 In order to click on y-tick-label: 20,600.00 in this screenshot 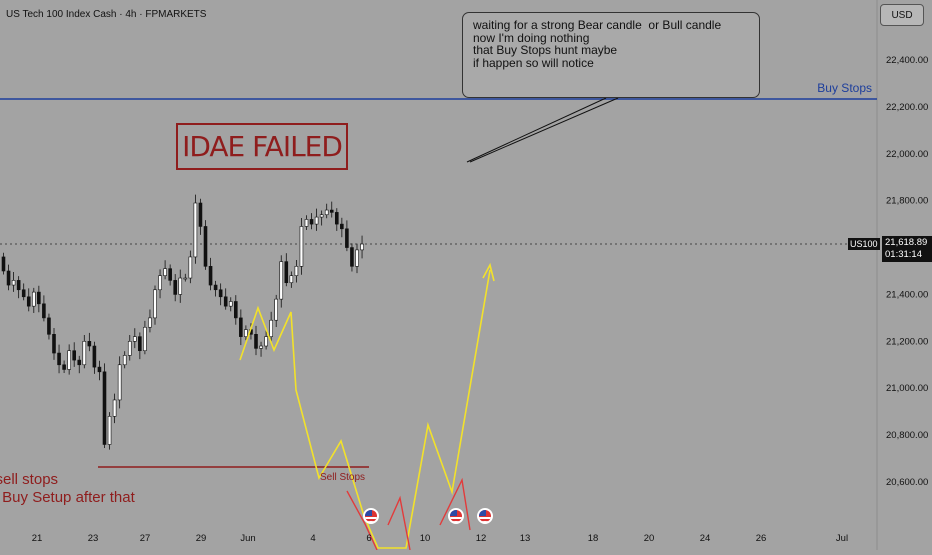, I will do `click(907, 482)`.